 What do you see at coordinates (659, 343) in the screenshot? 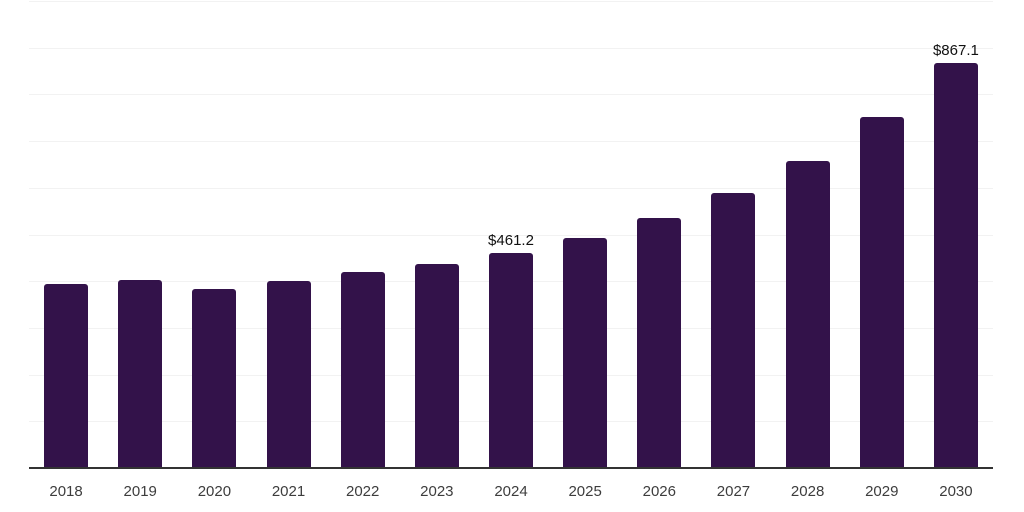
I see `bar-2026` at bounding box center [659, 343].